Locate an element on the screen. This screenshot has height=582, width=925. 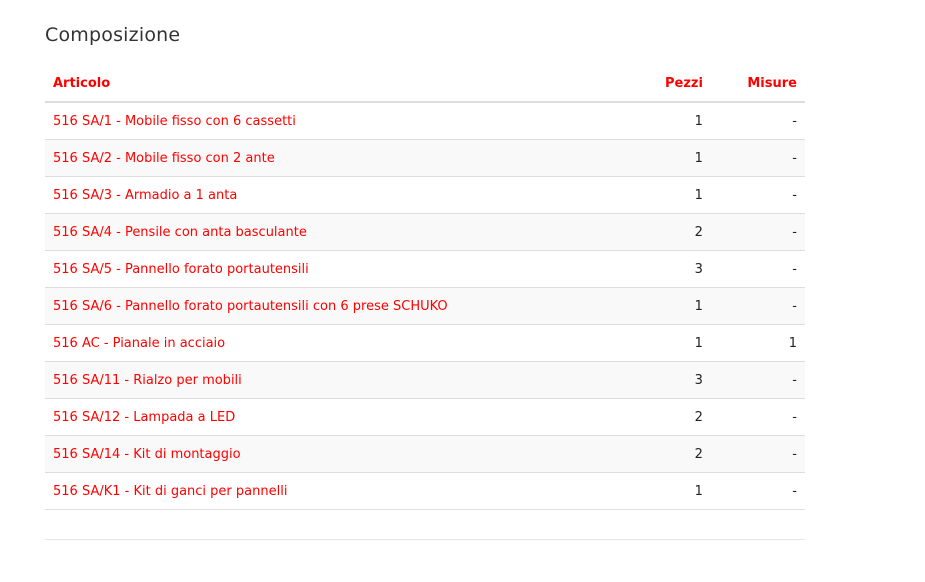
article-link: 516 SA/K1 - Kit di ganci per pannelli is located at coordinates (339, 491).